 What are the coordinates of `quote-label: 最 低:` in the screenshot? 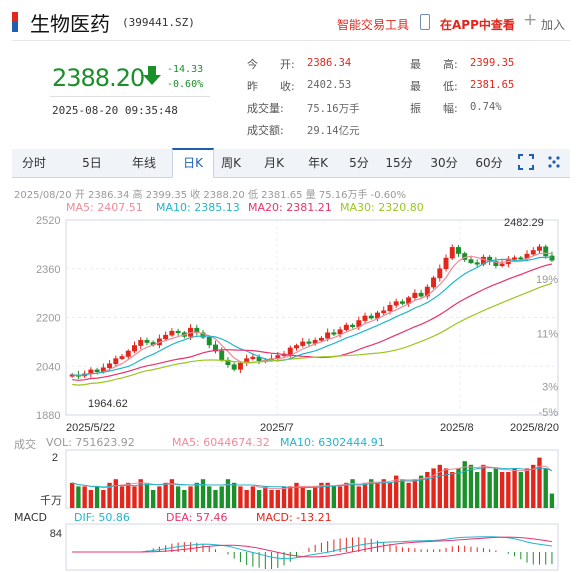 It's located at (434, 86).